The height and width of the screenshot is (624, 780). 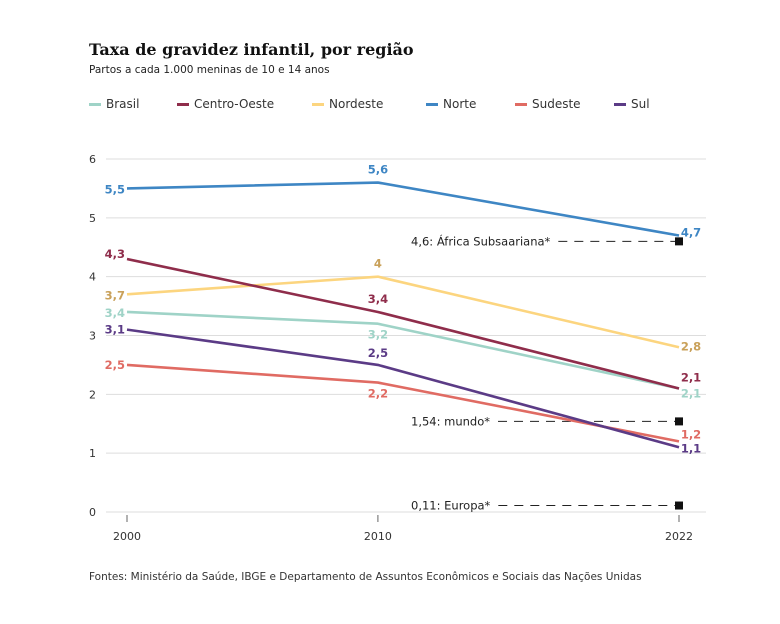 What do you see at coordinates (460, 104) in the screenshot?
I see `legend-label: Norte` at bounding box center [460, 104].